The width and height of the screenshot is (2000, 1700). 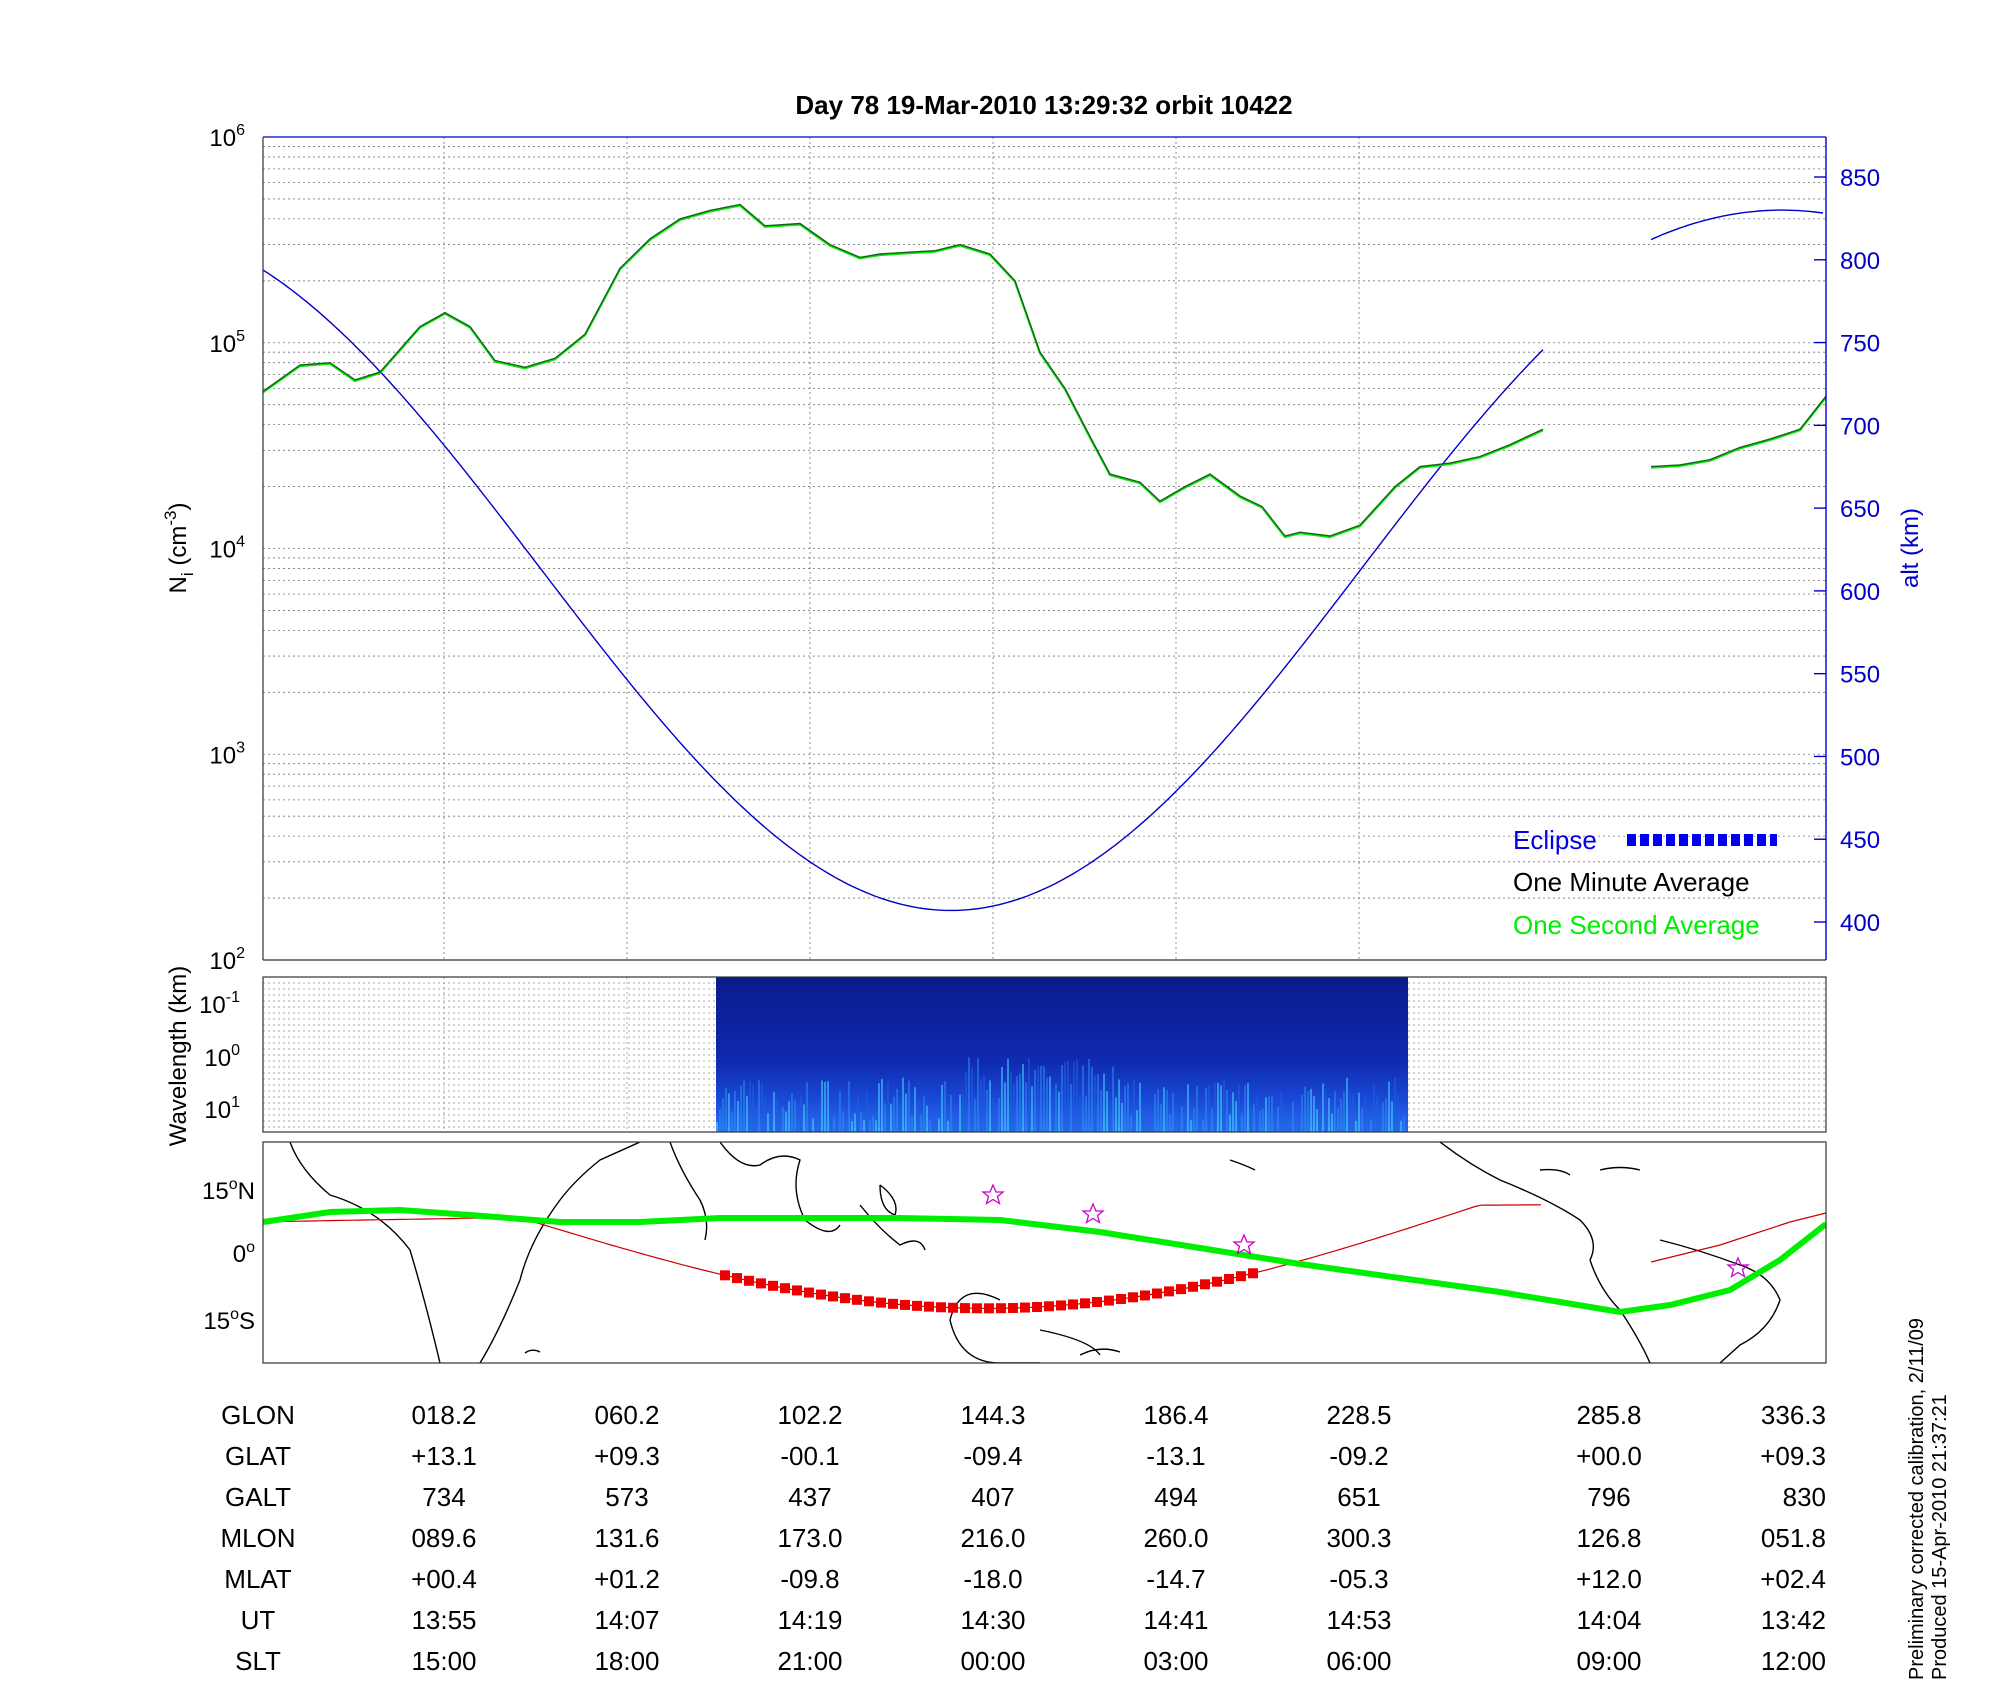 I want to click on table-cell: -09.8, so click(x=809, y=1579).